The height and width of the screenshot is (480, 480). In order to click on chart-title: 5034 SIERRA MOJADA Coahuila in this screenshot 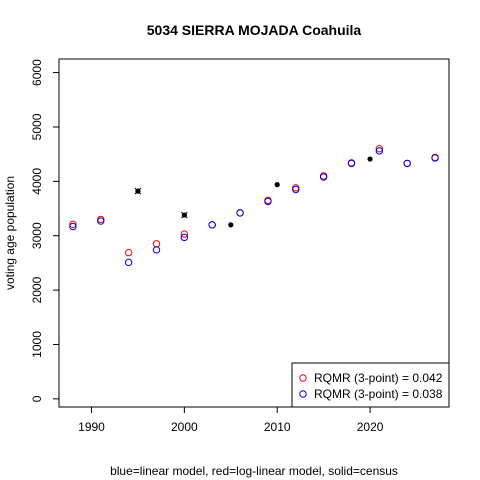, I will do `click(254, 30)`.